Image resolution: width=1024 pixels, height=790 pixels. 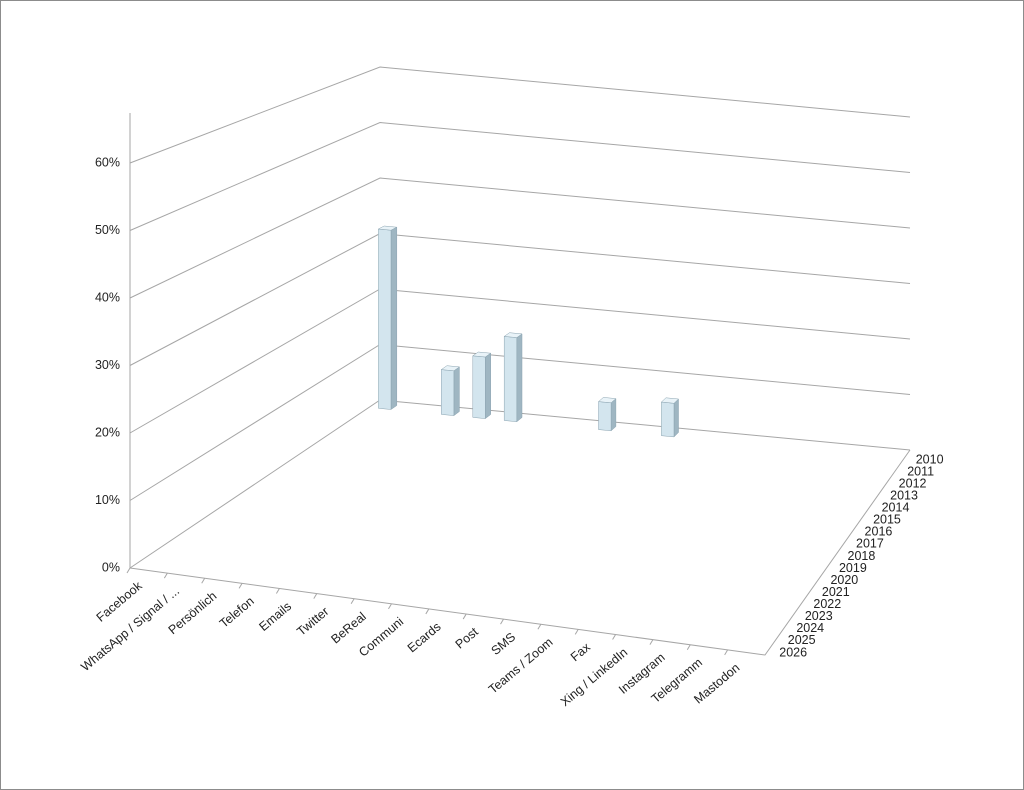 What do you see at coordinates (793, 652) in the screenshot?
I see `series-label: 2026` at bounding box center [793, 652].